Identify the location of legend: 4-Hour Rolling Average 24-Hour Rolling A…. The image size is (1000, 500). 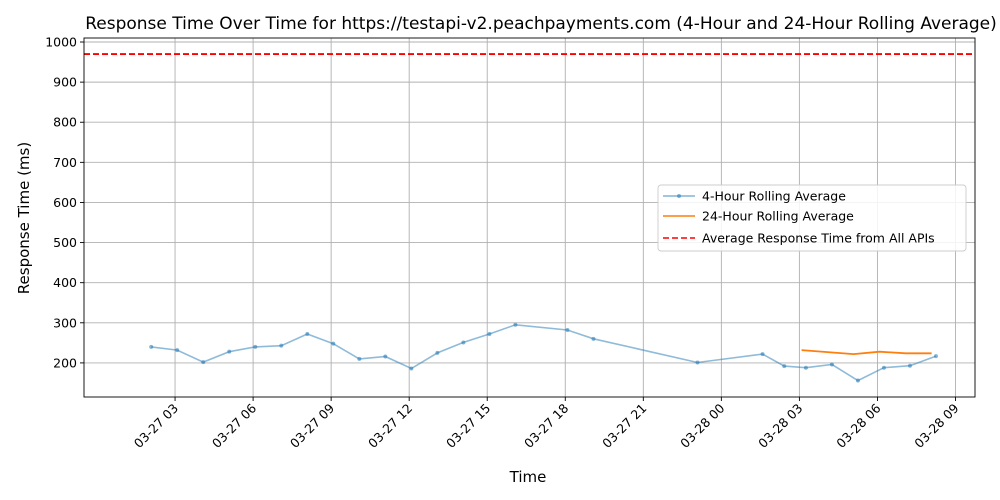
(812, 218).